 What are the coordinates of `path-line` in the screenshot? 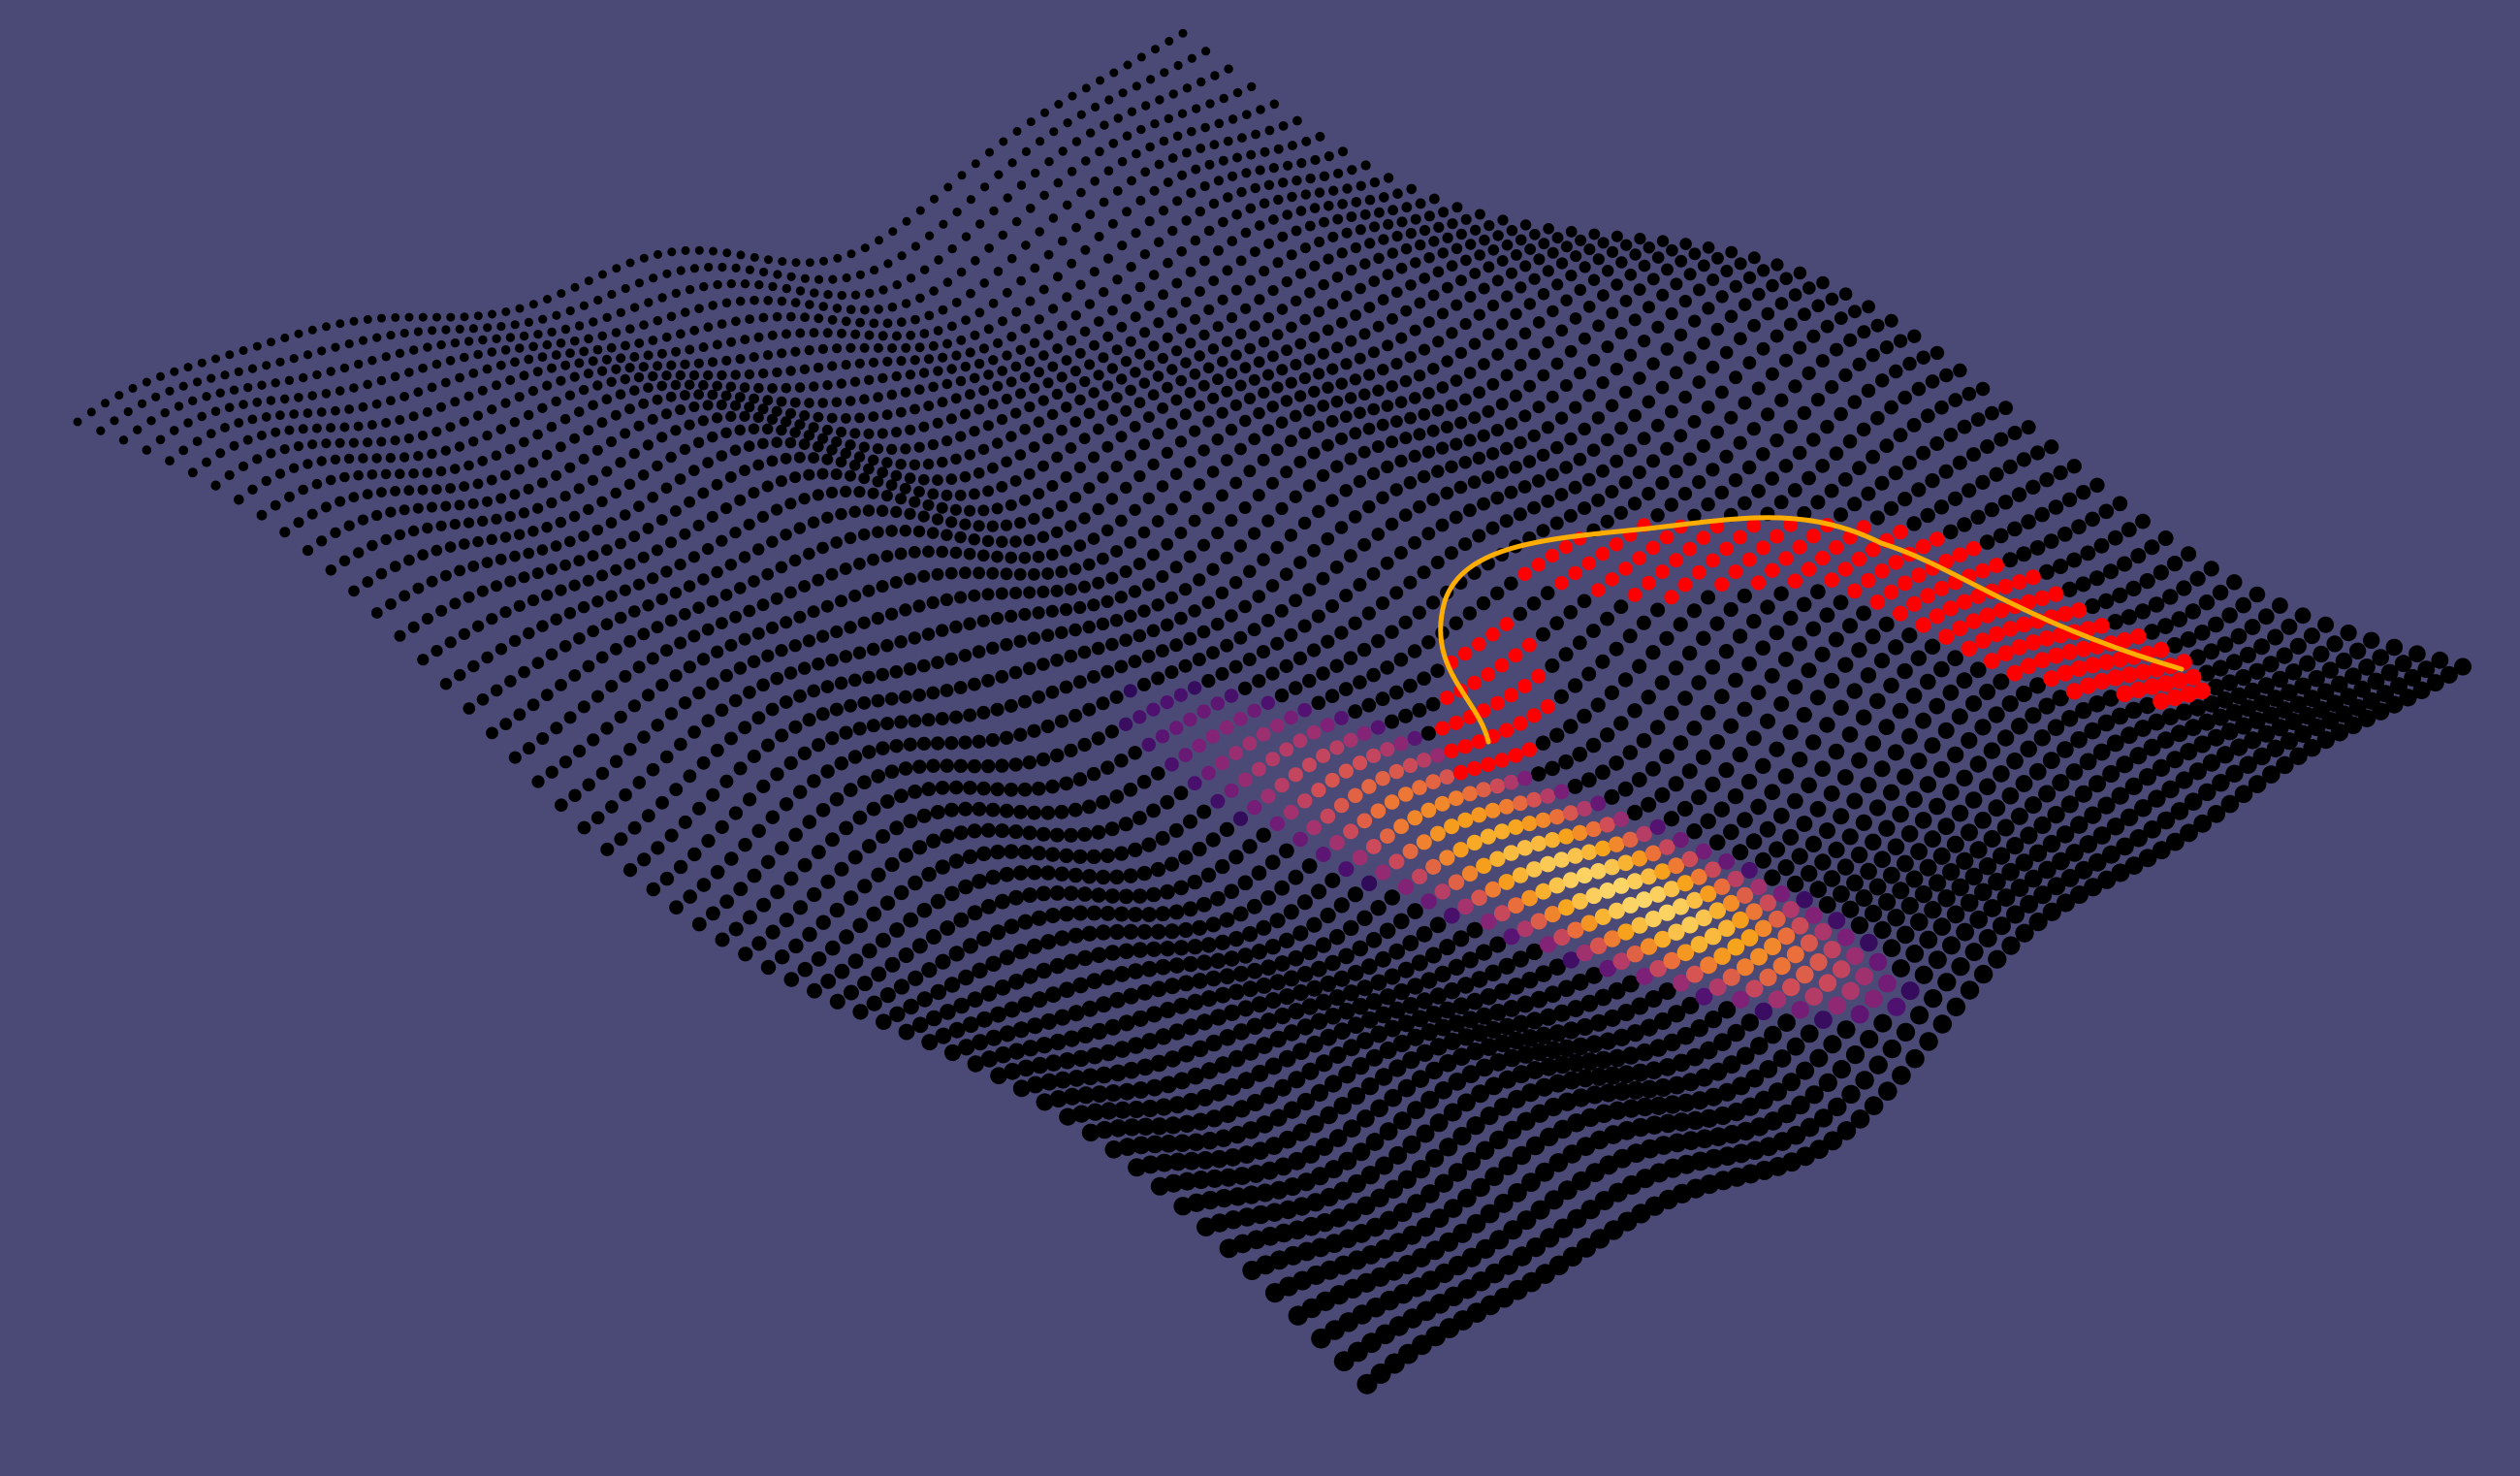 It's located at (1812, 630).